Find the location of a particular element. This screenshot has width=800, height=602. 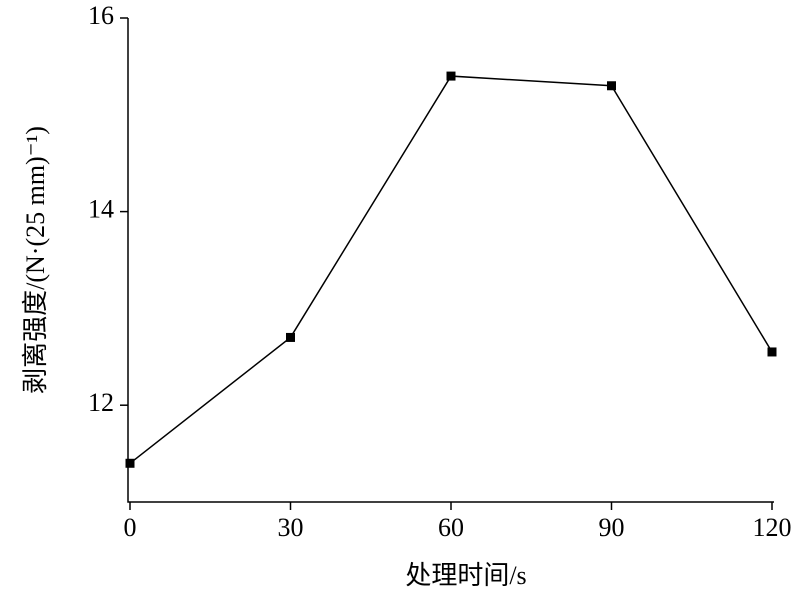

y-tick-label: 14 is located at coordinates (101, 209).